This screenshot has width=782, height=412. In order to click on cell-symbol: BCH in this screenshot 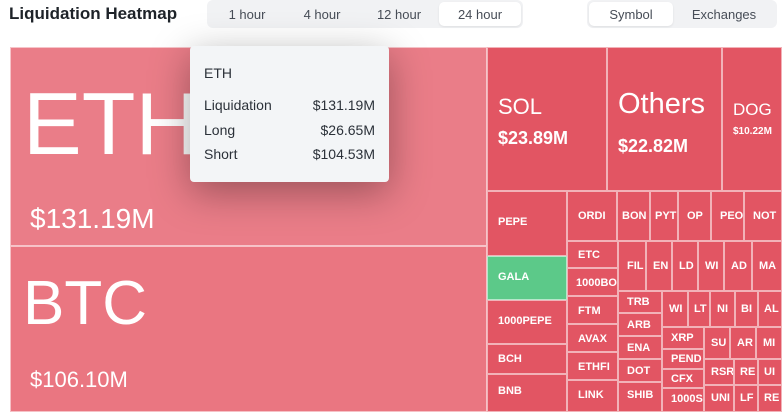, I will do `click(510, 359)`.